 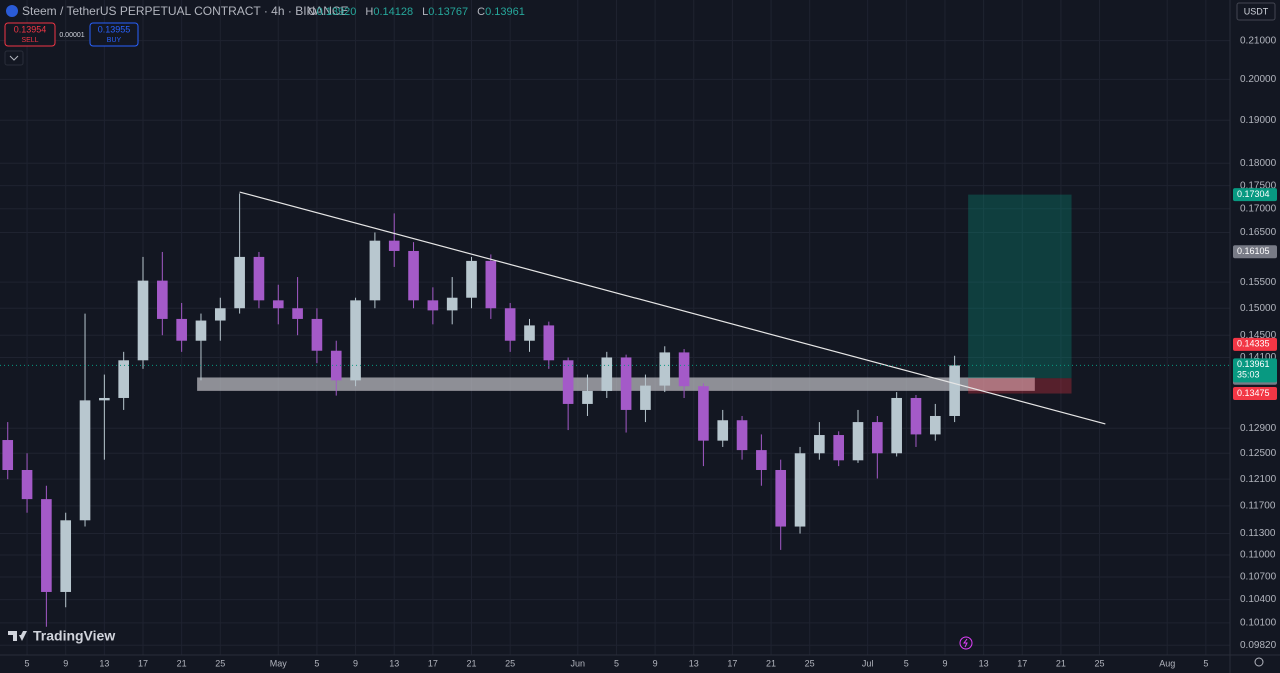 I want to click on settings-circle, so click(x=1259, y=662).